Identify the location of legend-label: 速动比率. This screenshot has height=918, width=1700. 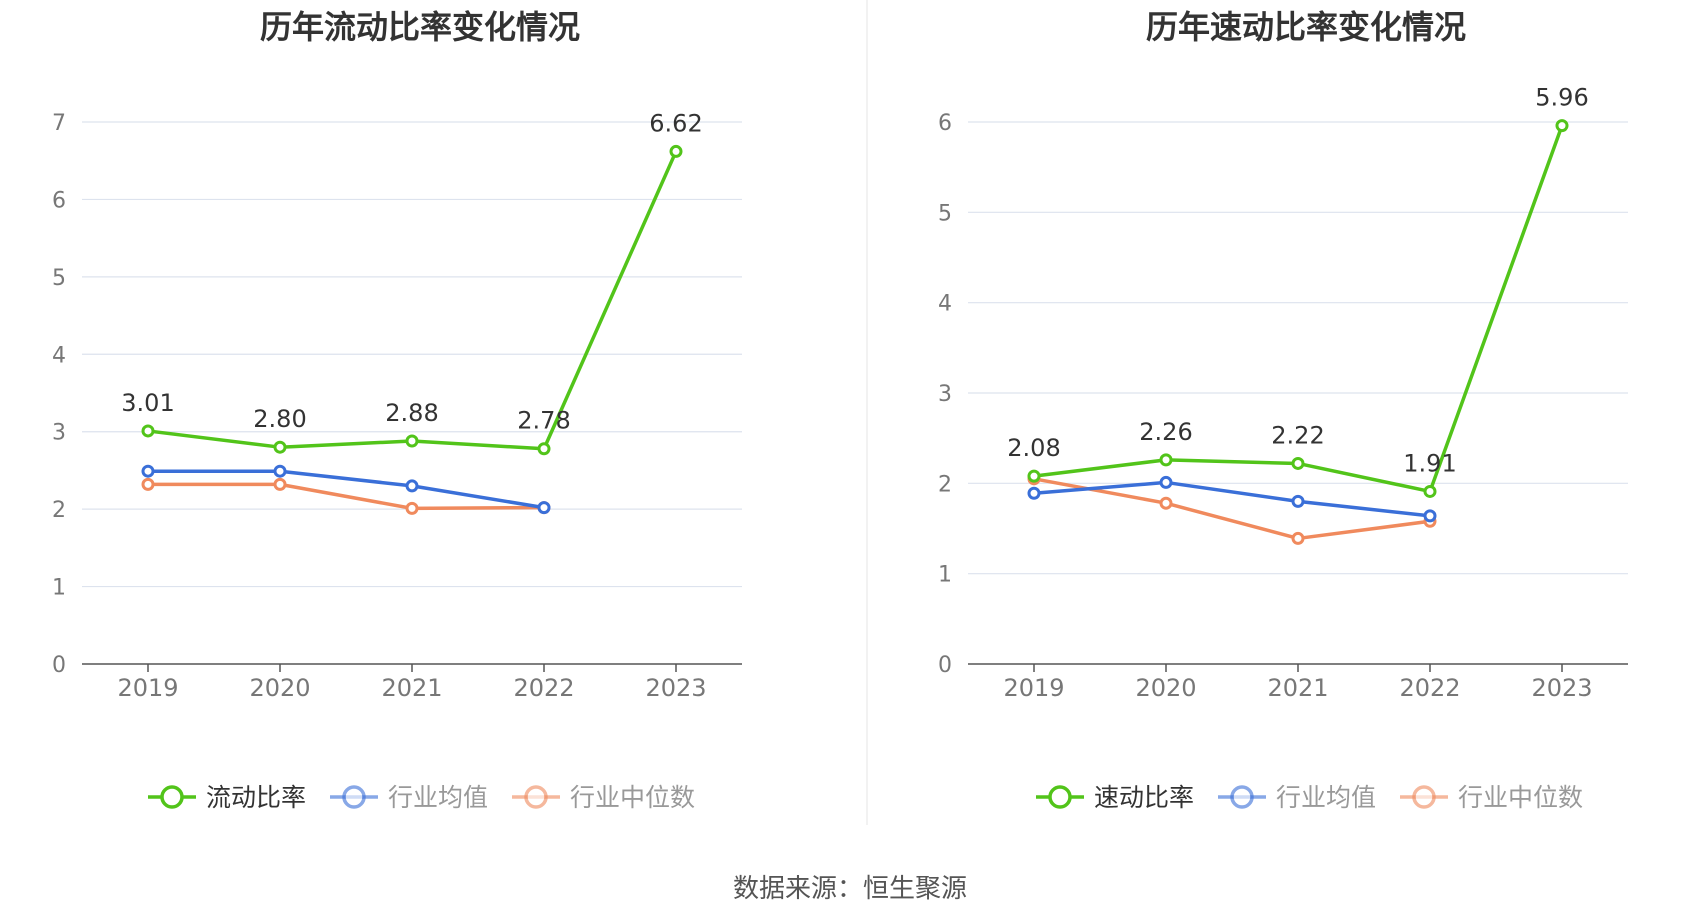
(1144, 797).